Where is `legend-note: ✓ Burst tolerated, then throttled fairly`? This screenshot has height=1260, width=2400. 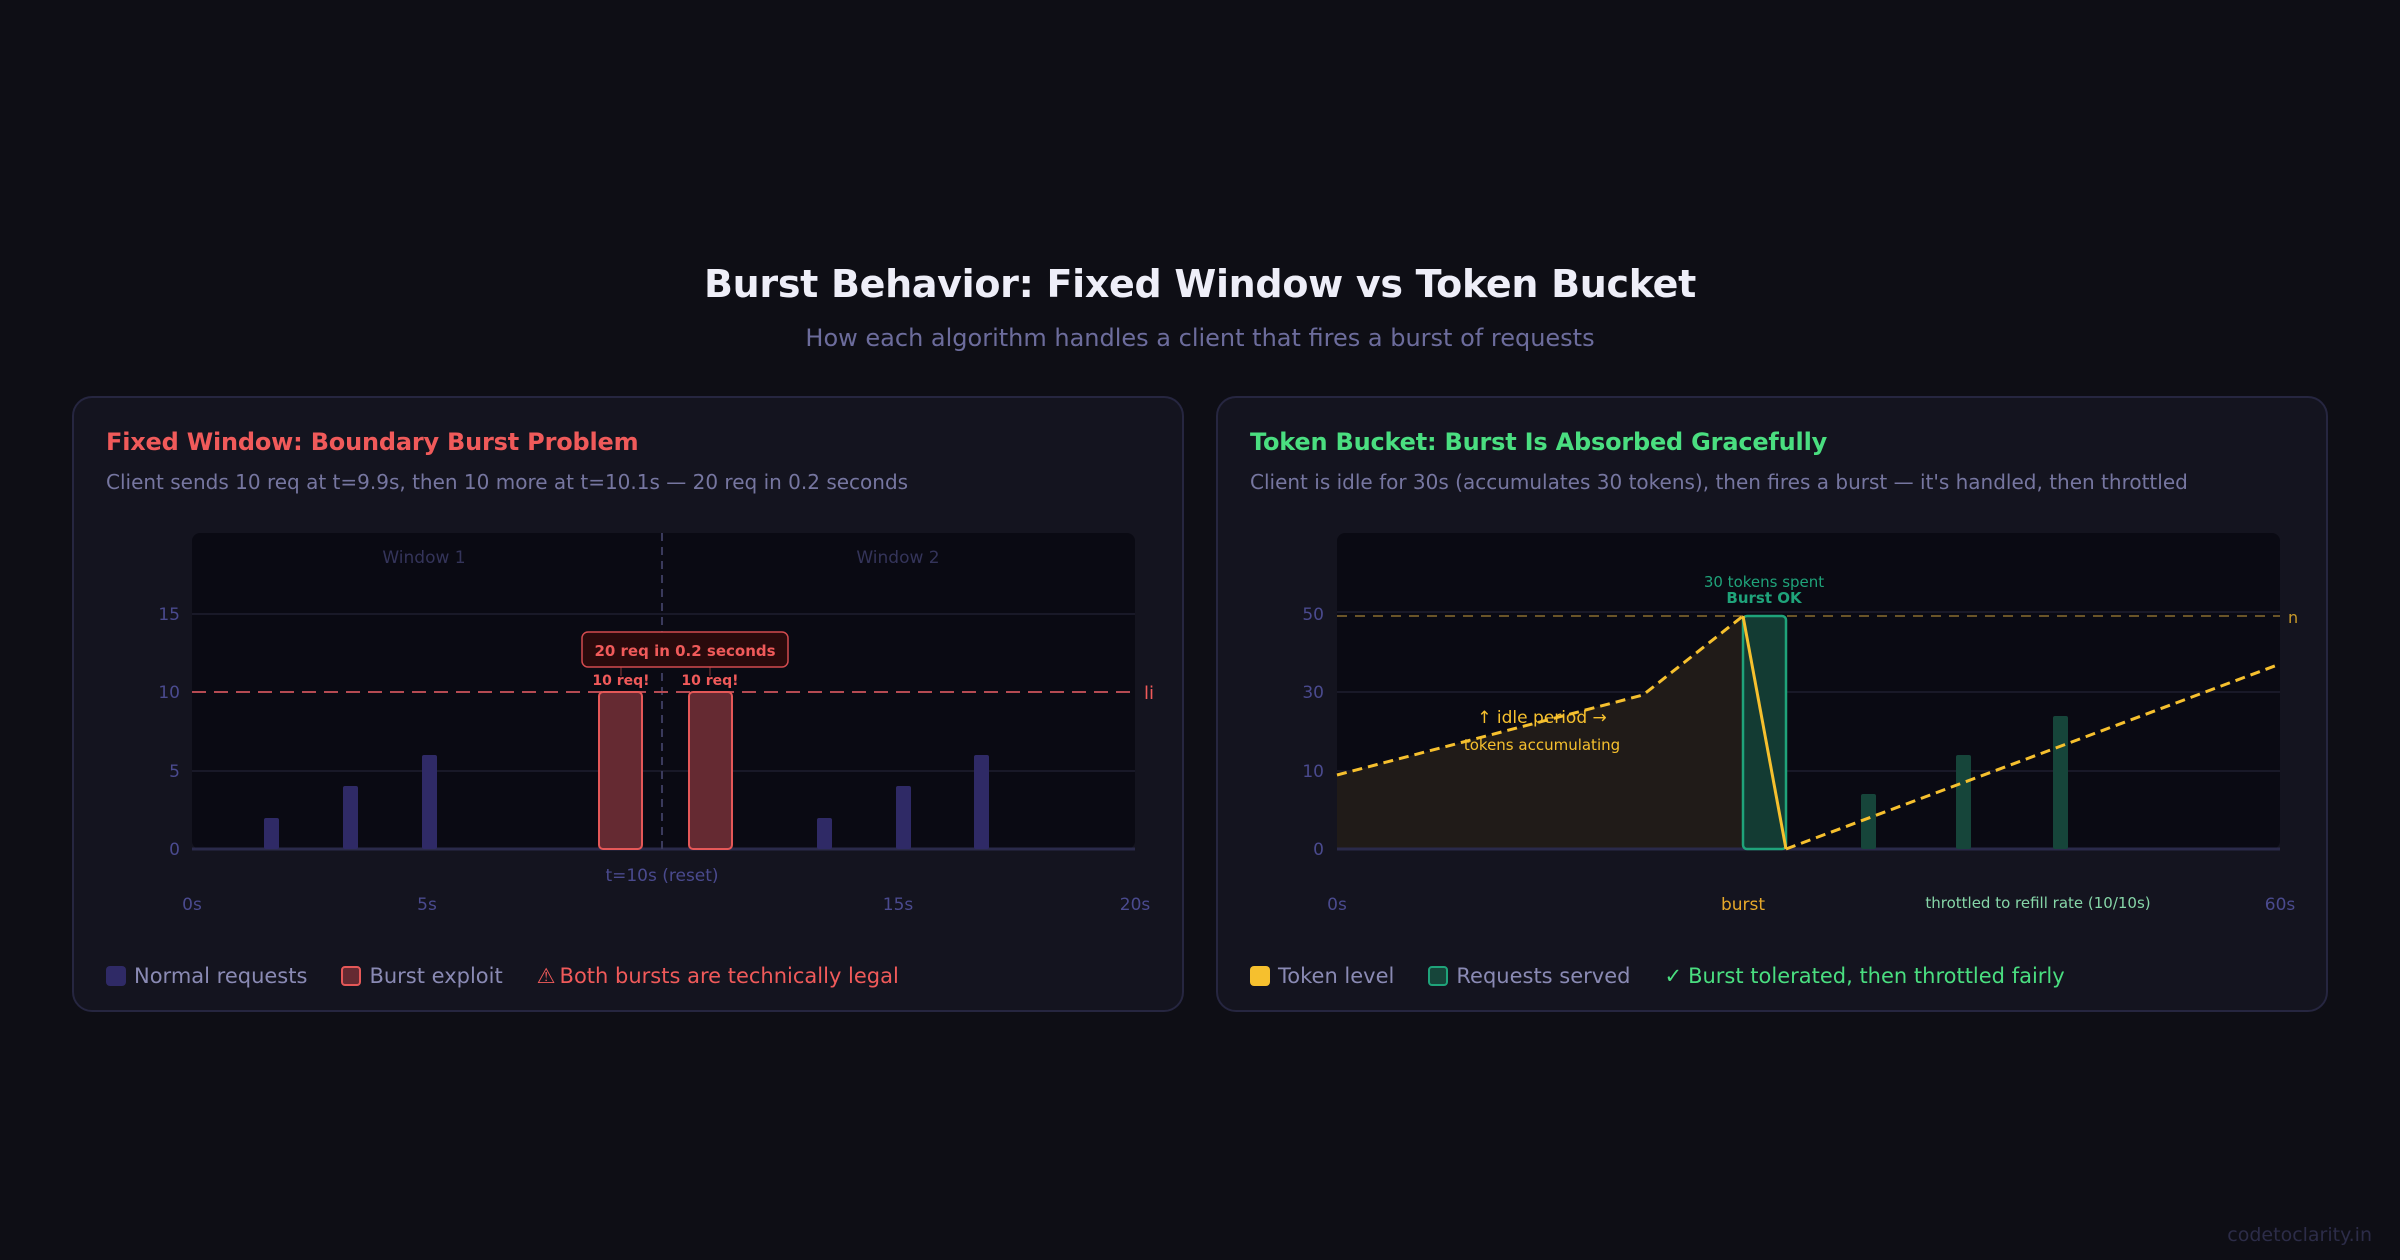
legend-note: ✓ Burst tolerated, then throttled fairly is located at coordinates (1864, 976).